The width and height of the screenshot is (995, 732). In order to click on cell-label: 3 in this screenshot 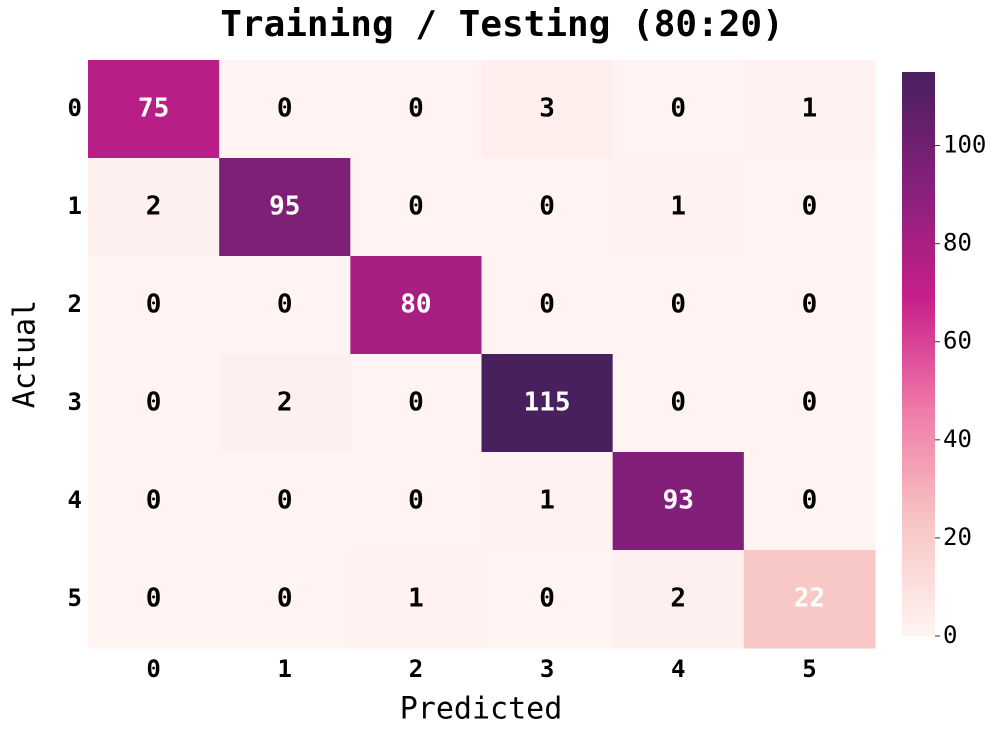, I will do `click(547, 109)`.